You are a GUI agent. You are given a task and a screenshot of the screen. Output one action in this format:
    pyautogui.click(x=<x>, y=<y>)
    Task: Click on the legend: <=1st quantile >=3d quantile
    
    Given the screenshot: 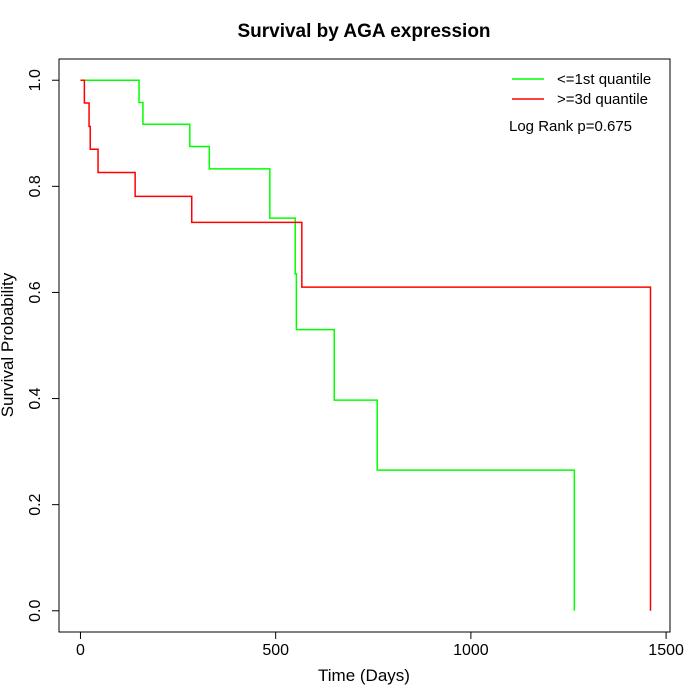 What is the action you would take?
    pyautogui.click(x=581, y=89)
    